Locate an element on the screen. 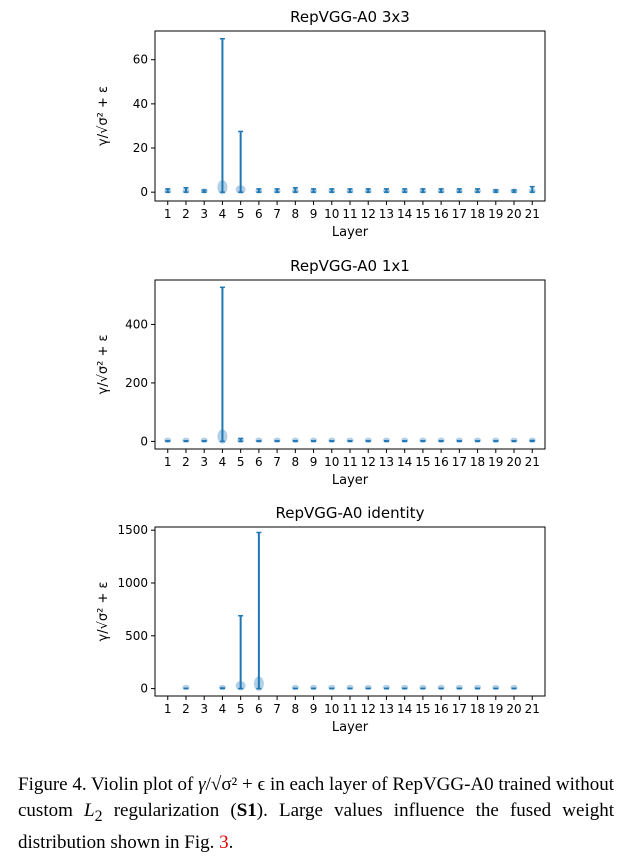 The image size is (628, 863). caption-text-2: regularization ( is located at coordinates (169, 810).